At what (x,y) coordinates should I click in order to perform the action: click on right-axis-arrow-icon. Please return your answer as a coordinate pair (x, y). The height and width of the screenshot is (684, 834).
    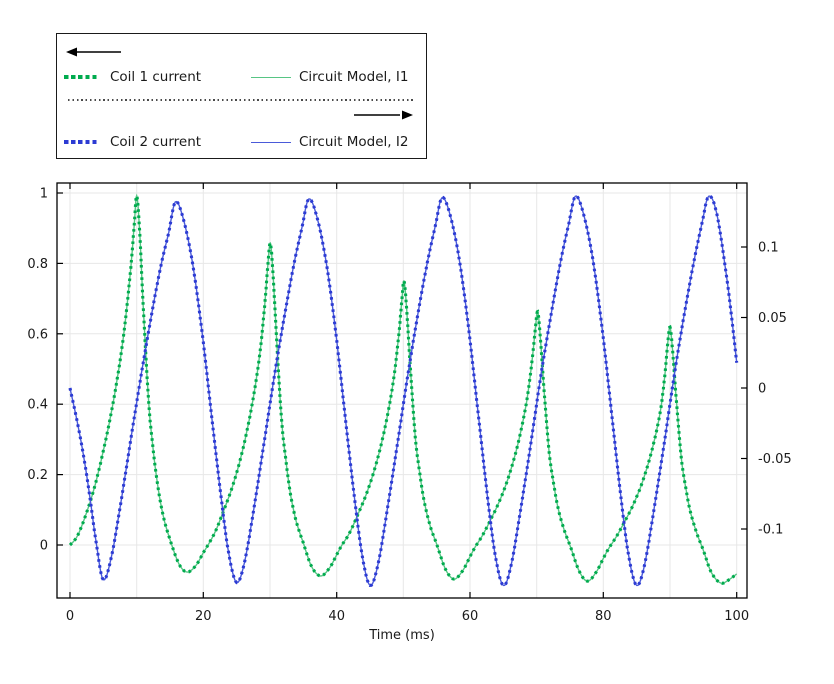
    Looking at the image, I should click on (383, 115).